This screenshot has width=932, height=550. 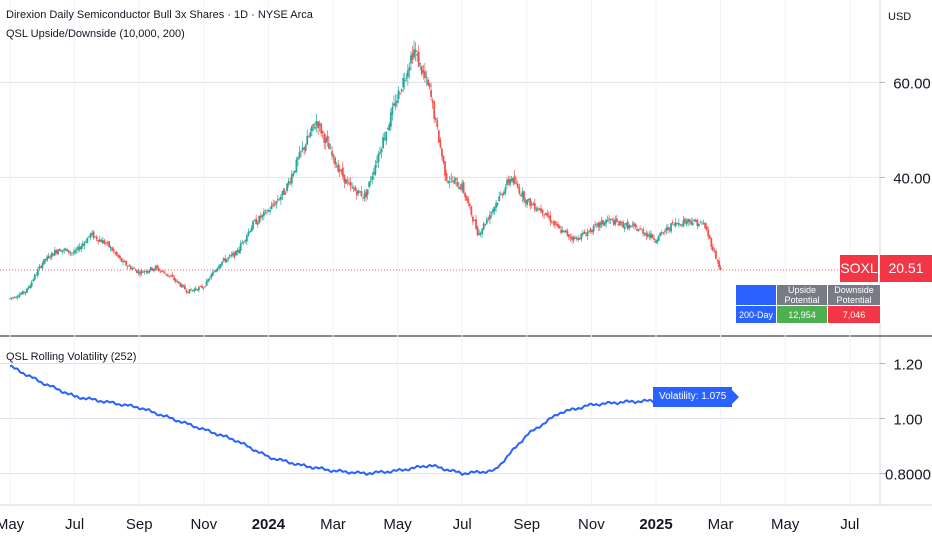 What do you see at coordinates (756, 314) in the screenshot?
I see `table-row-header: 200-Day` at bounding box center [756, 314].